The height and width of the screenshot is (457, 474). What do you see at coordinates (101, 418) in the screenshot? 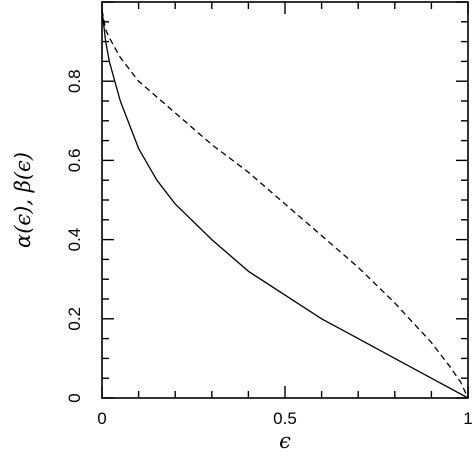
I see `x-tick-label: 0` at bounding box center [101, 418].